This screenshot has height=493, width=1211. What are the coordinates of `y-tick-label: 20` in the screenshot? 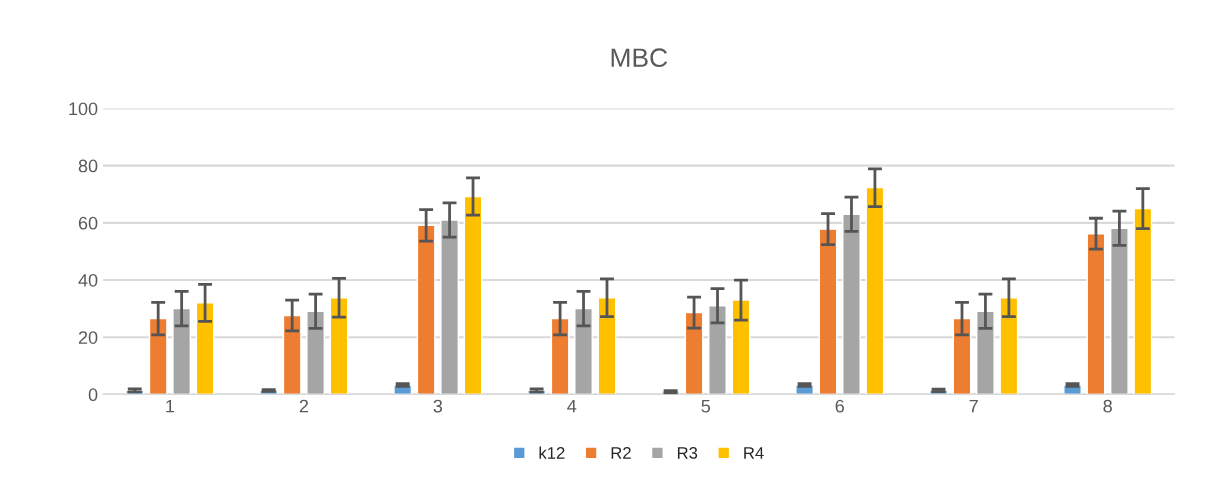 It's located at (88, 337).